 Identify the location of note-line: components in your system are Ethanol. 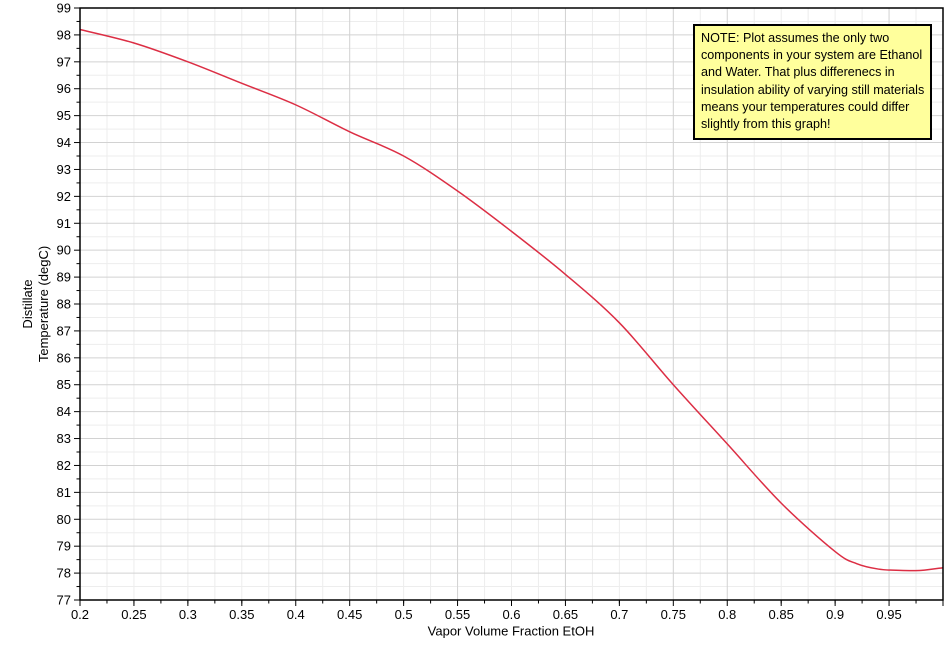
(812, 55).